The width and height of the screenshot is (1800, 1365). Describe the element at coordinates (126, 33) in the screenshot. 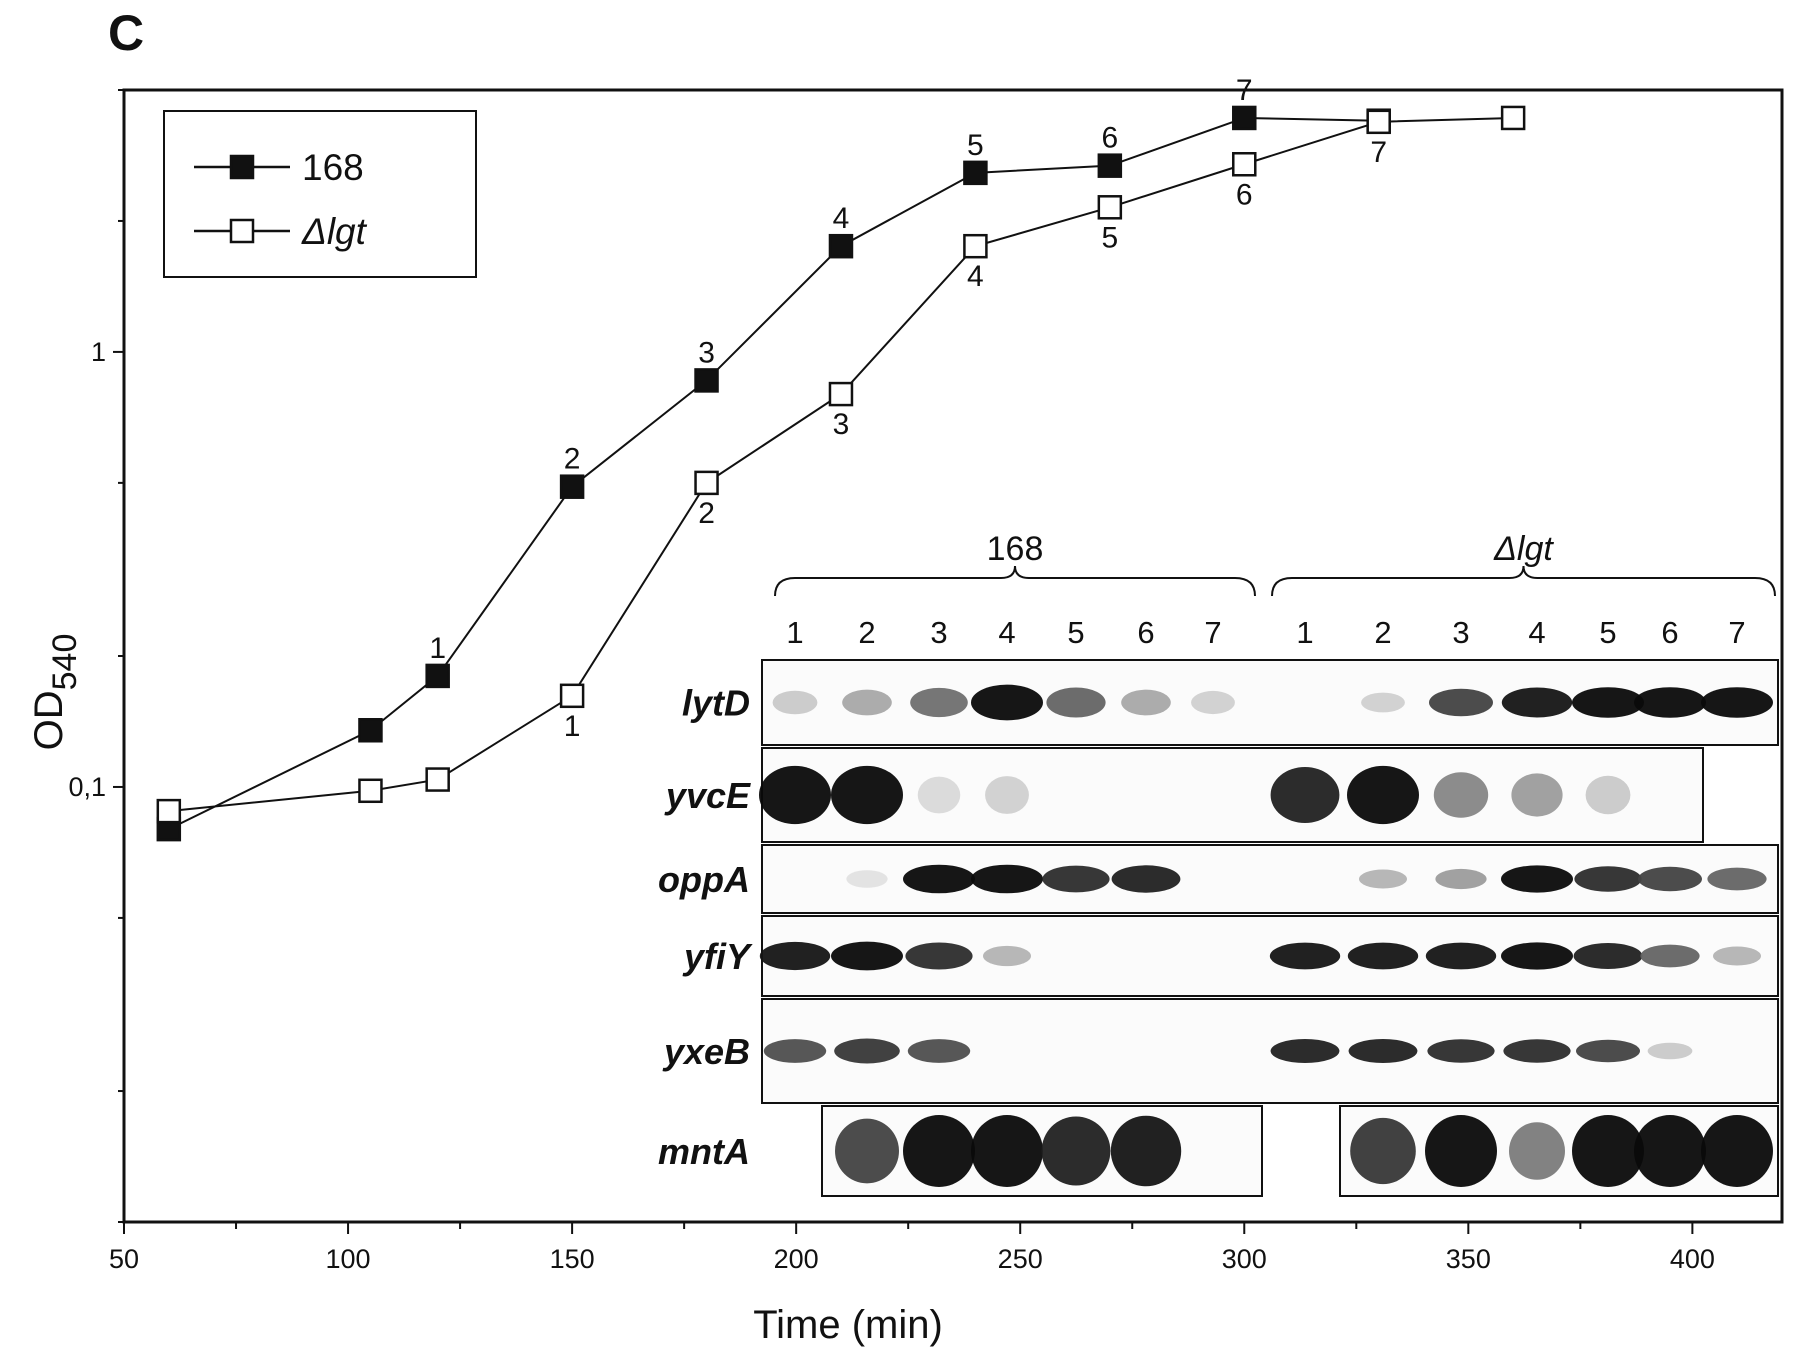

I see `panel-letter: C` at that location.